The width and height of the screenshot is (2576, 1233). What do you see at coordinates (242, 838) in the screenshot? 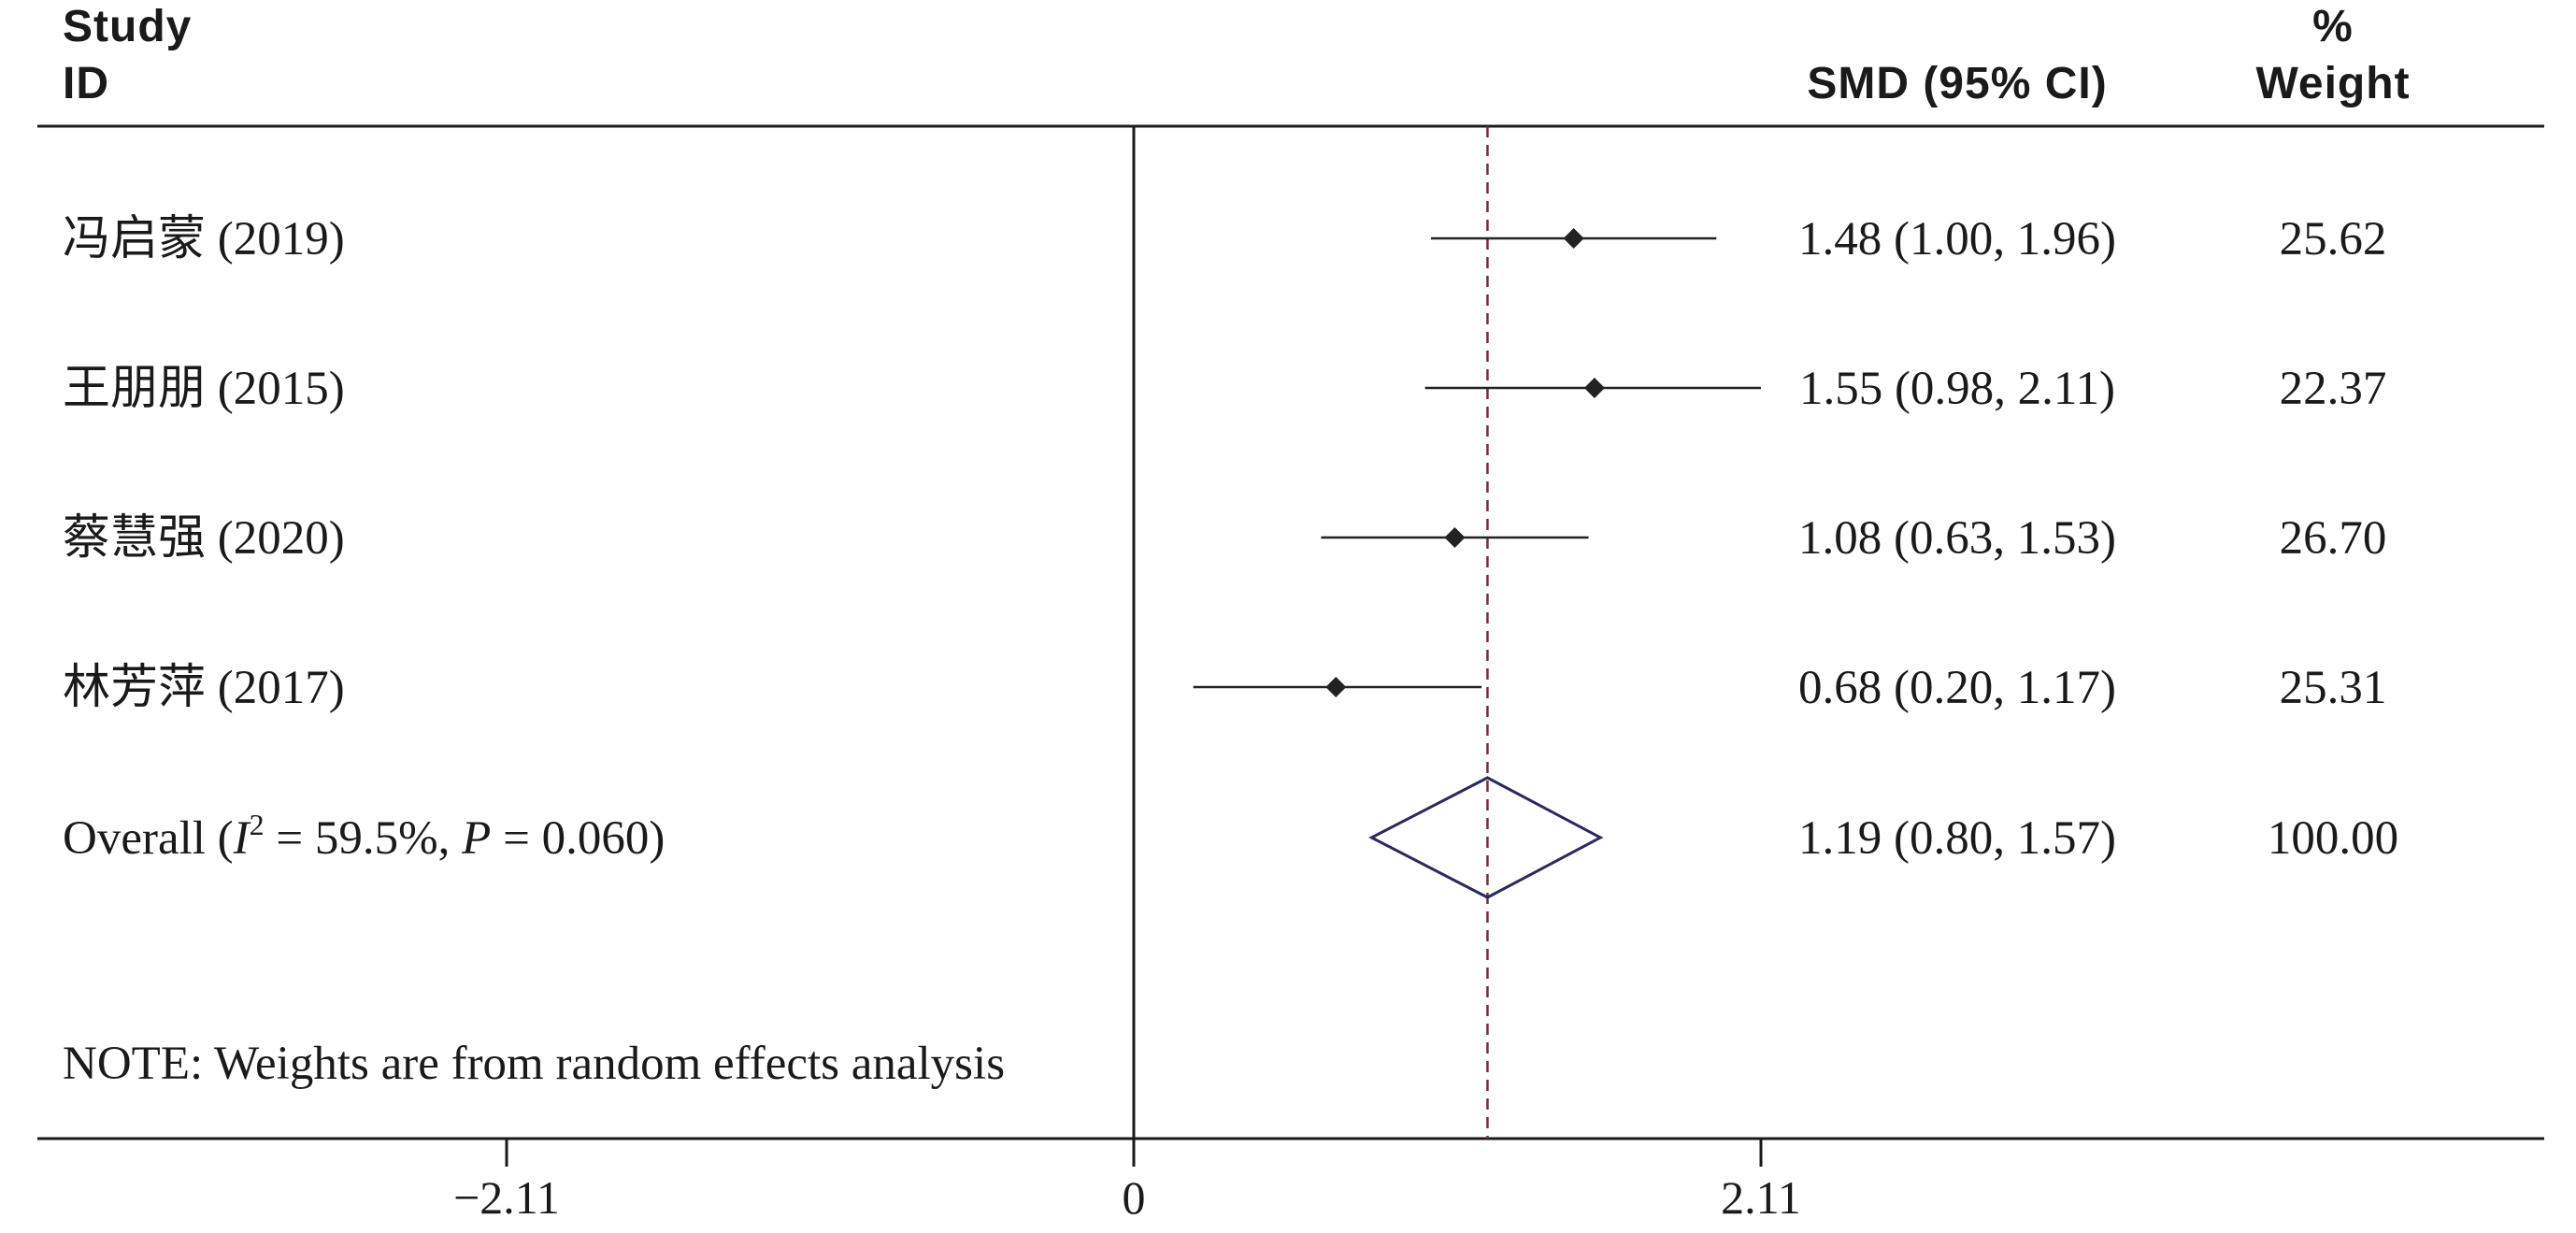
I see `i2-symbol: I` at bounding box center [242, 838].